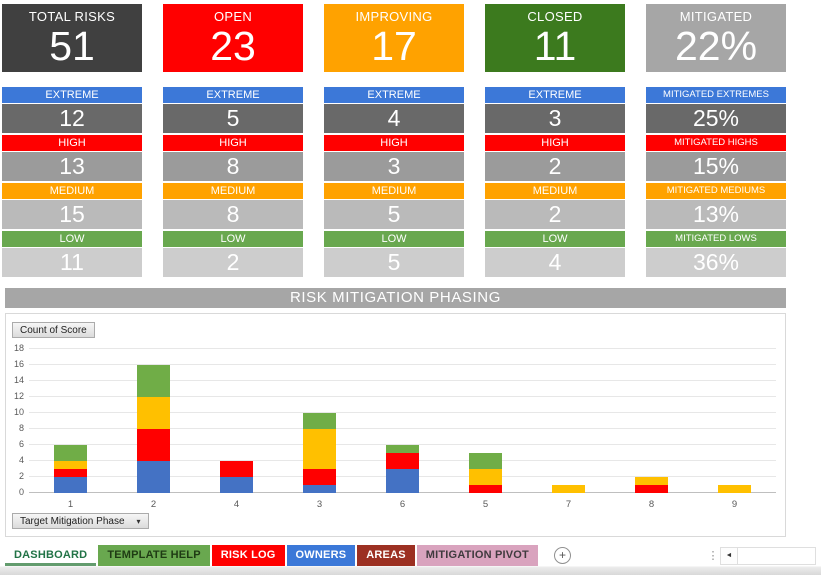 The height and width of the screenshot is (575, 821). I want to click on section-header: RISK MITIGATION PHASING, so click(395, 298).